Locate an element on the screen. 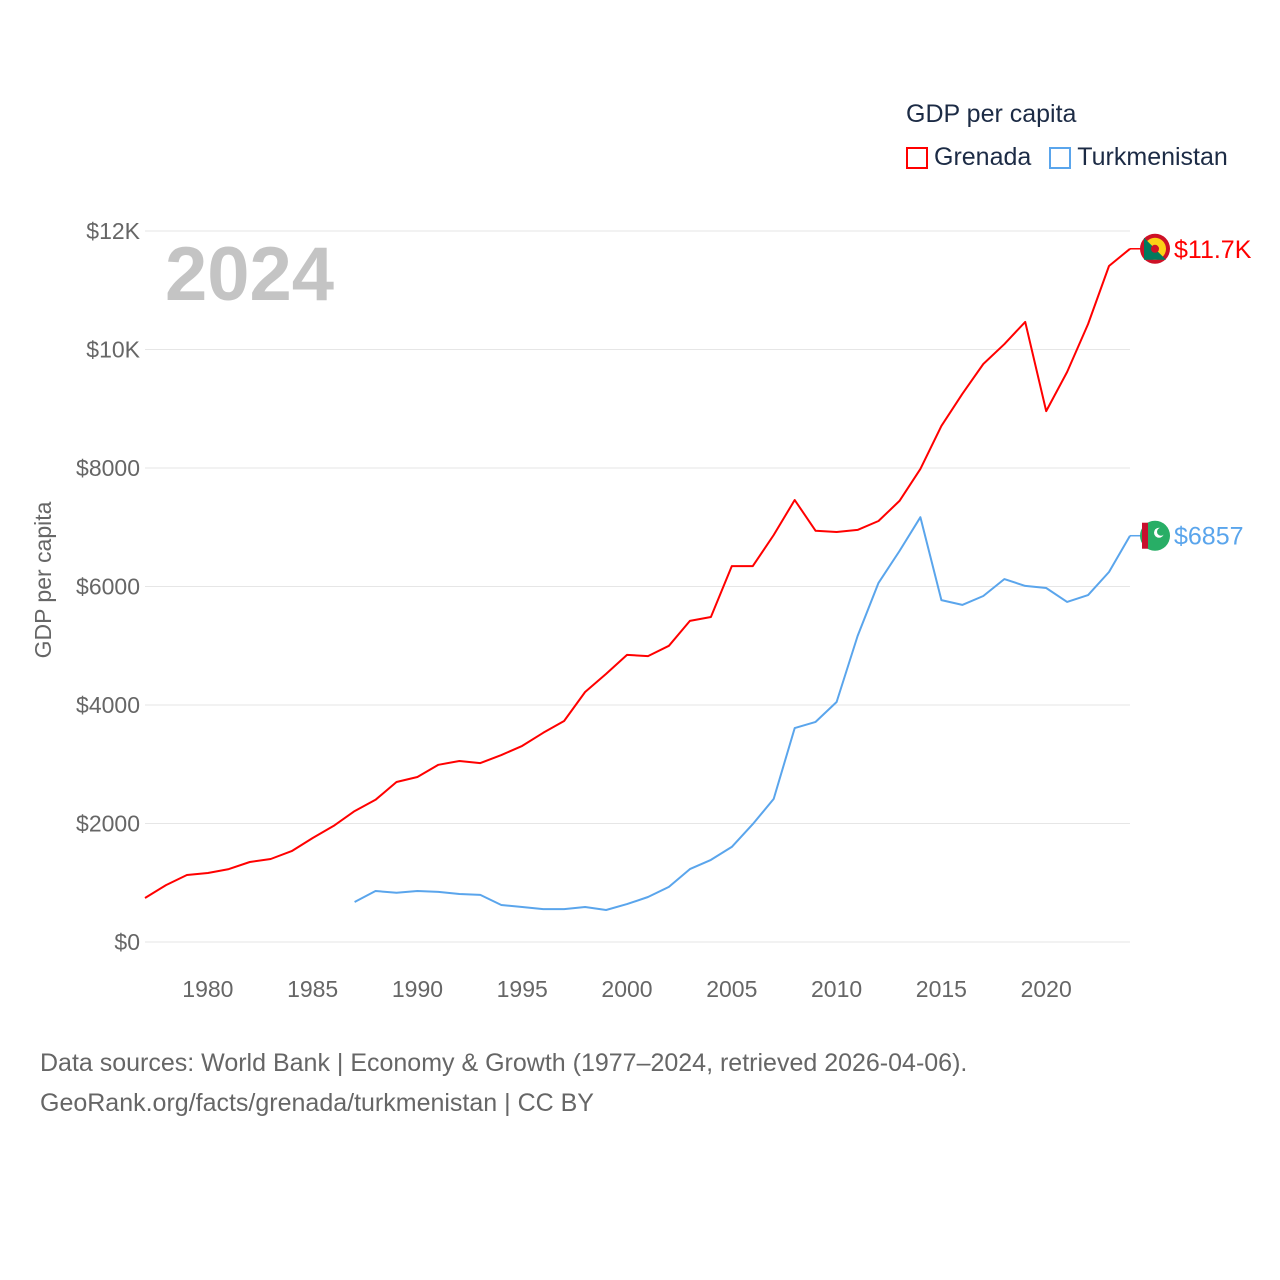 Image resolution: width=1280 pixels, height=1280 pixels. flag-grenada-icon is located at coordinates (1155, 248).